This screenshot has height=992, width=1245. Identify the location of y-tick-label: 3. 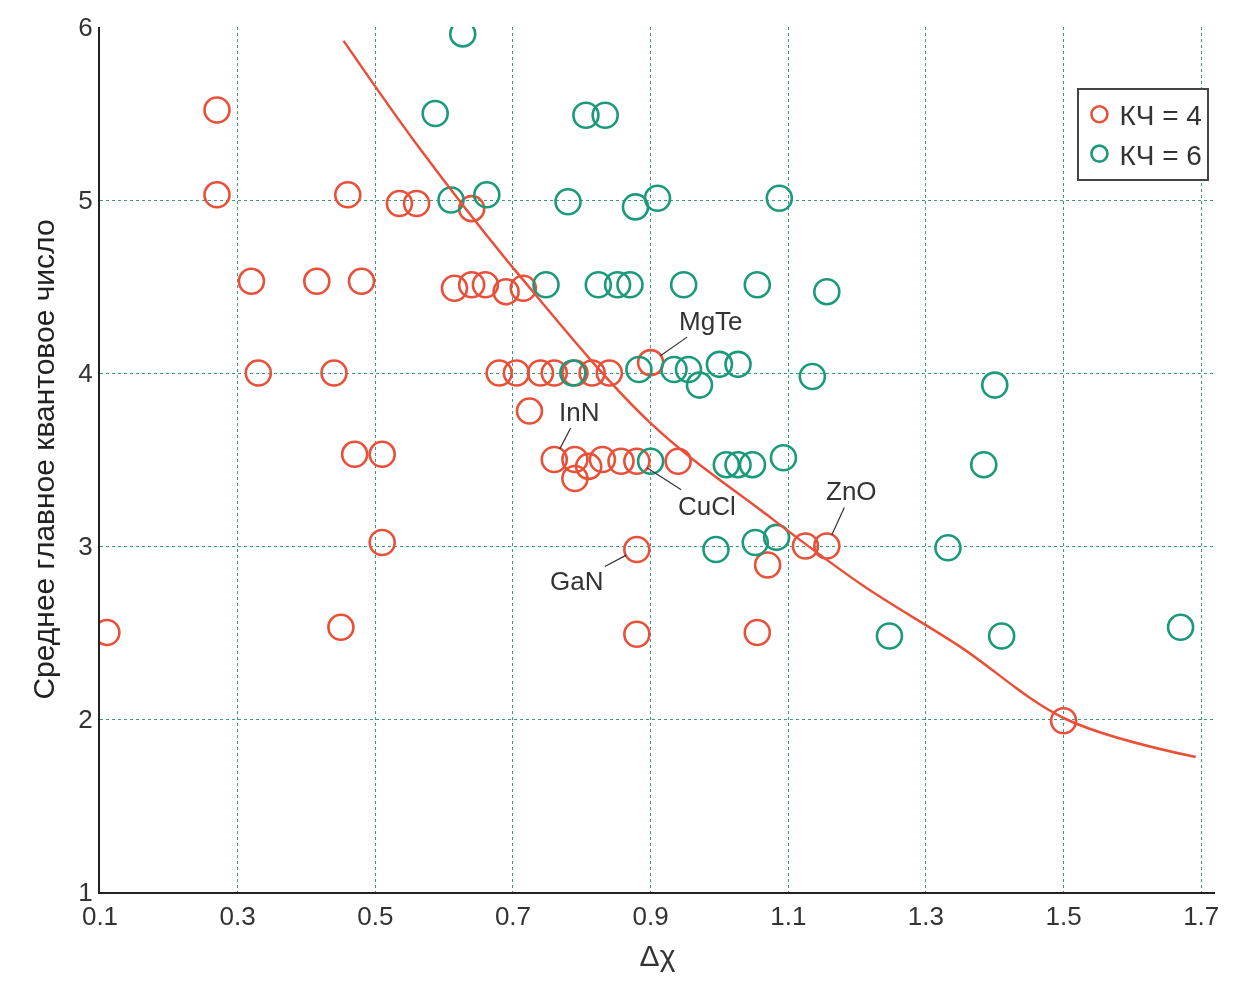
(85, 546).